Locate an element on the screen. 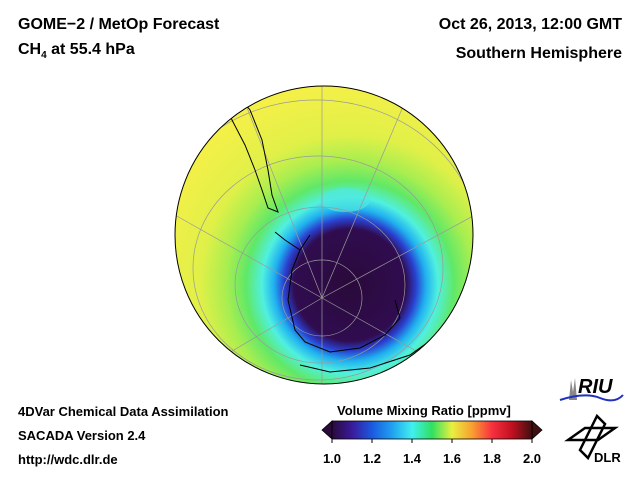  colorbar is located at coordinates (432, 430).